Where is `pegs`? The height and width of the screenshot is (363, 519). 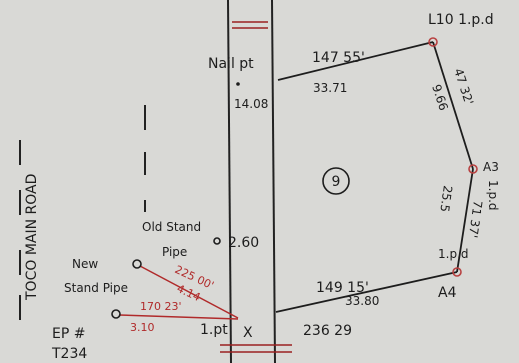 pegs is located at coordinates (453, 157).